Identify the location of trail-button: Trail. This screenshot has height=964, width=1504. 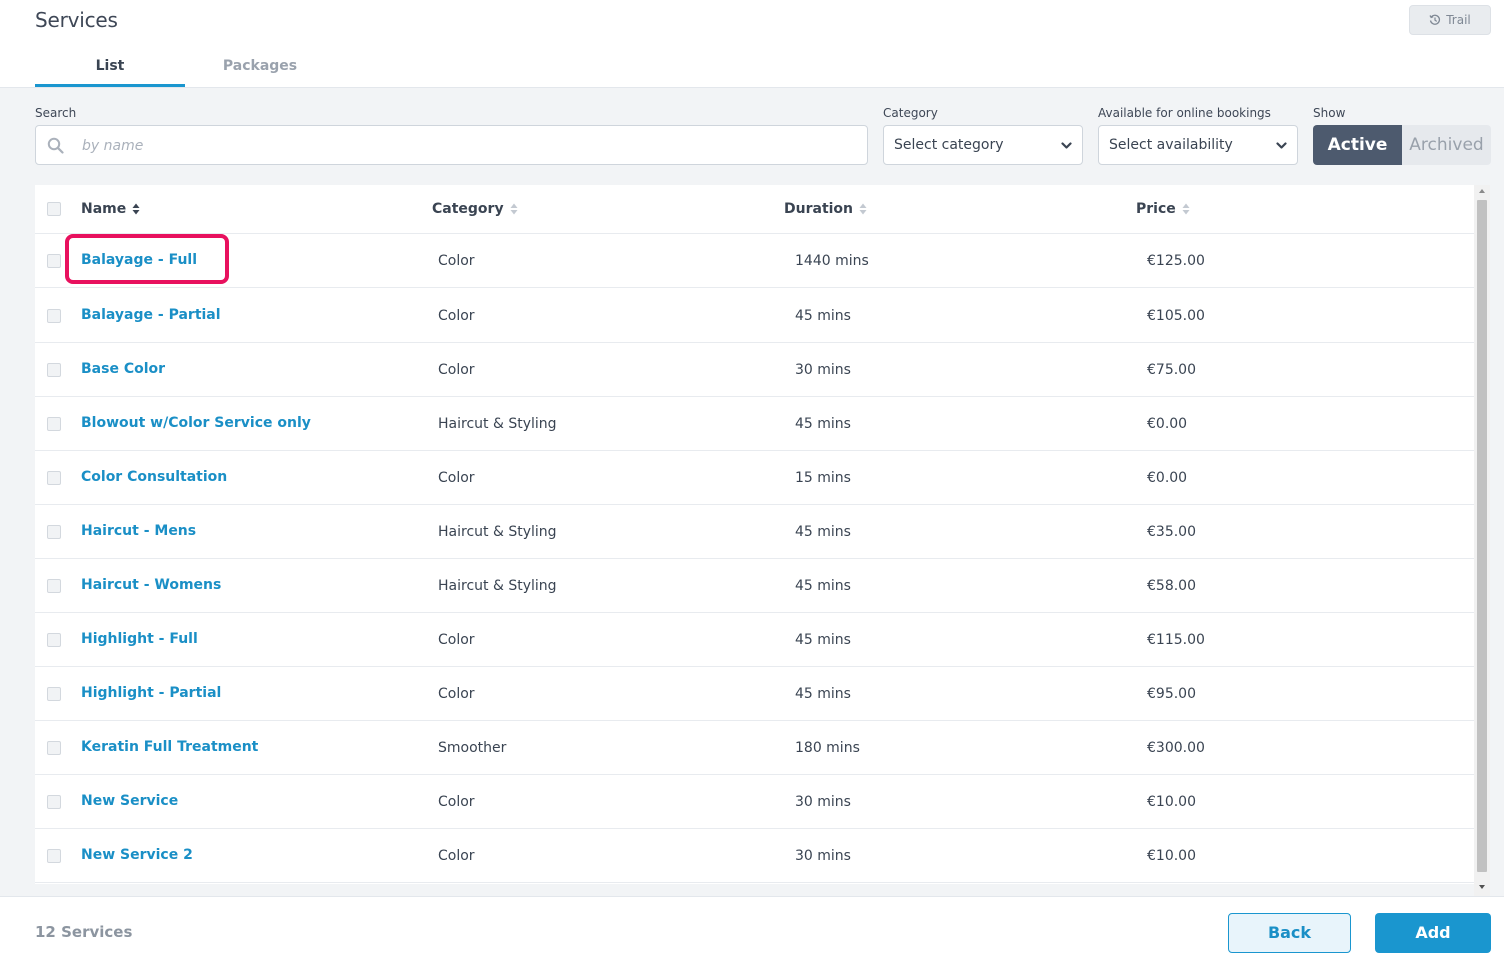
(1450, 20).